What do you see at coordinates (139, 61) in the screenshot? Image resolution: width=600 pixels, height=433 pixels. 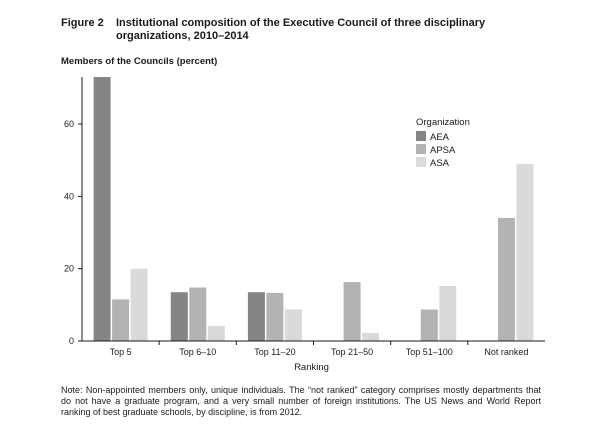 I see `y-axis-label: Members of the Councils (percent)` at bounding box center [139, 61].